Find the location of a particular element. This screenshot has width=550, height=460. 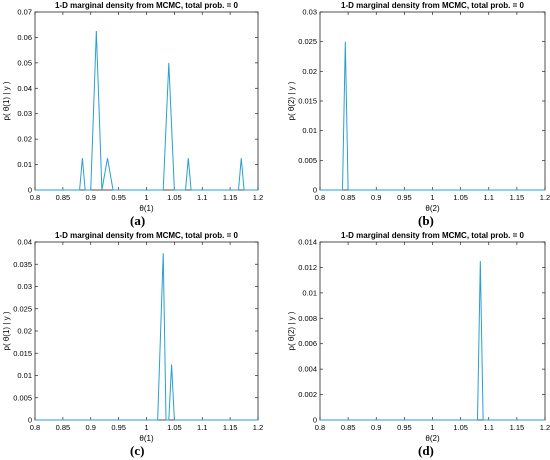

panel-label-b: (b) is located at coordinates (426, 220).